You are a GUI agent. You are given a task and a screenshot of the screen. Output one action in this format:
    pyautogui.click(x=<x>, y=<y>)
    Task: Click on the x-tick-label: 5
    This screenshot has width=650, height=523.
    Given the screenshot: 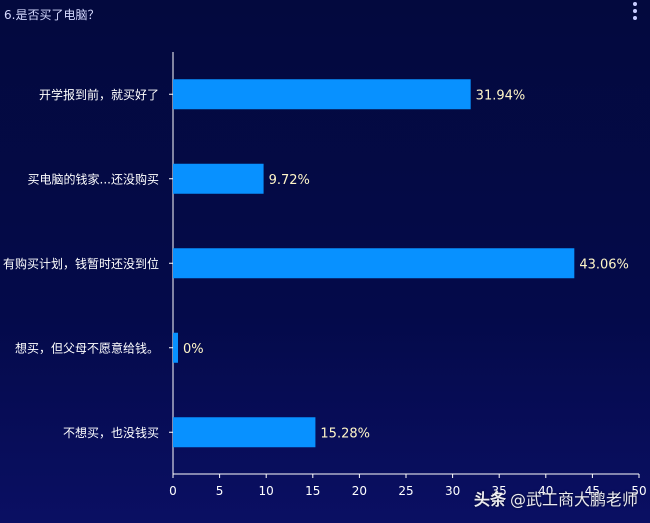 What is the action you would take?
    pyautogui.click(x=220, y=491)
    